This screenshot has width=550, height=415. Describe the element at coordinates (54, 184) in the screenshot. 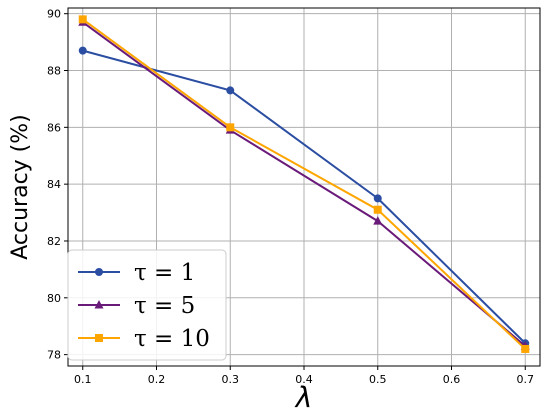

I see `y-tick-label: 84` at that location.